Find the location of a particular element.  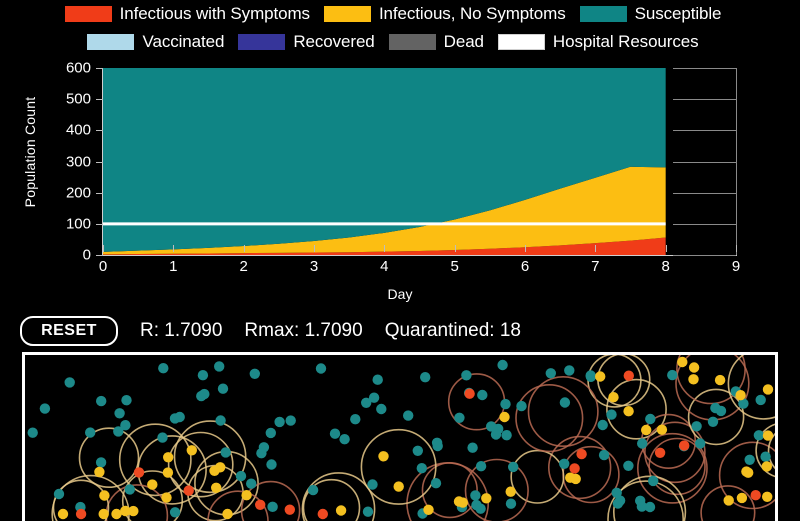

legend-item: Infectious, No Symptoms is located at coordinates (451, 14).